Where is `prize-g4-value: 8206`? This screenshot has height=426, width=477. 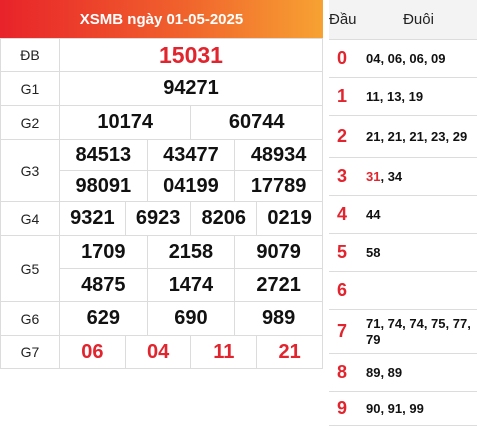 prize-g4-value: 8206 is located at coordinates (224, 218).